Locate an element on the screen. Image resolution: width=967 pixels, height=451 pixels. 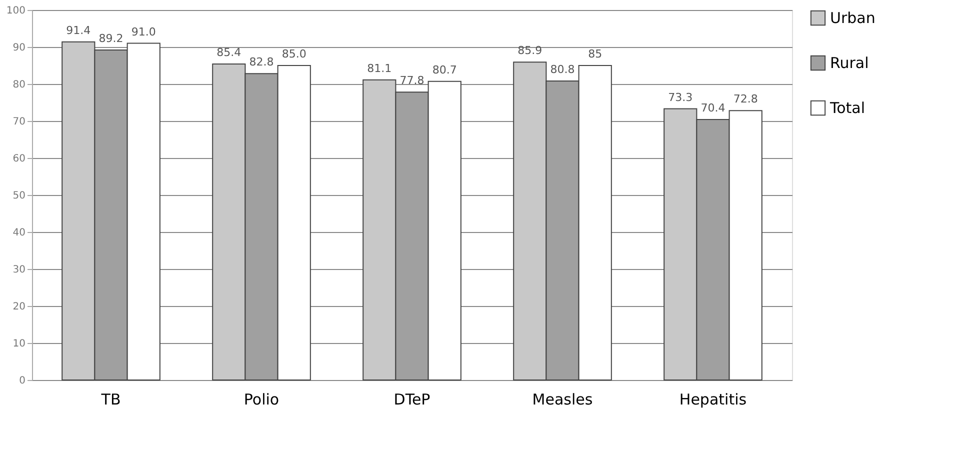
data-label: 85 is located at coordinates (595, 54).